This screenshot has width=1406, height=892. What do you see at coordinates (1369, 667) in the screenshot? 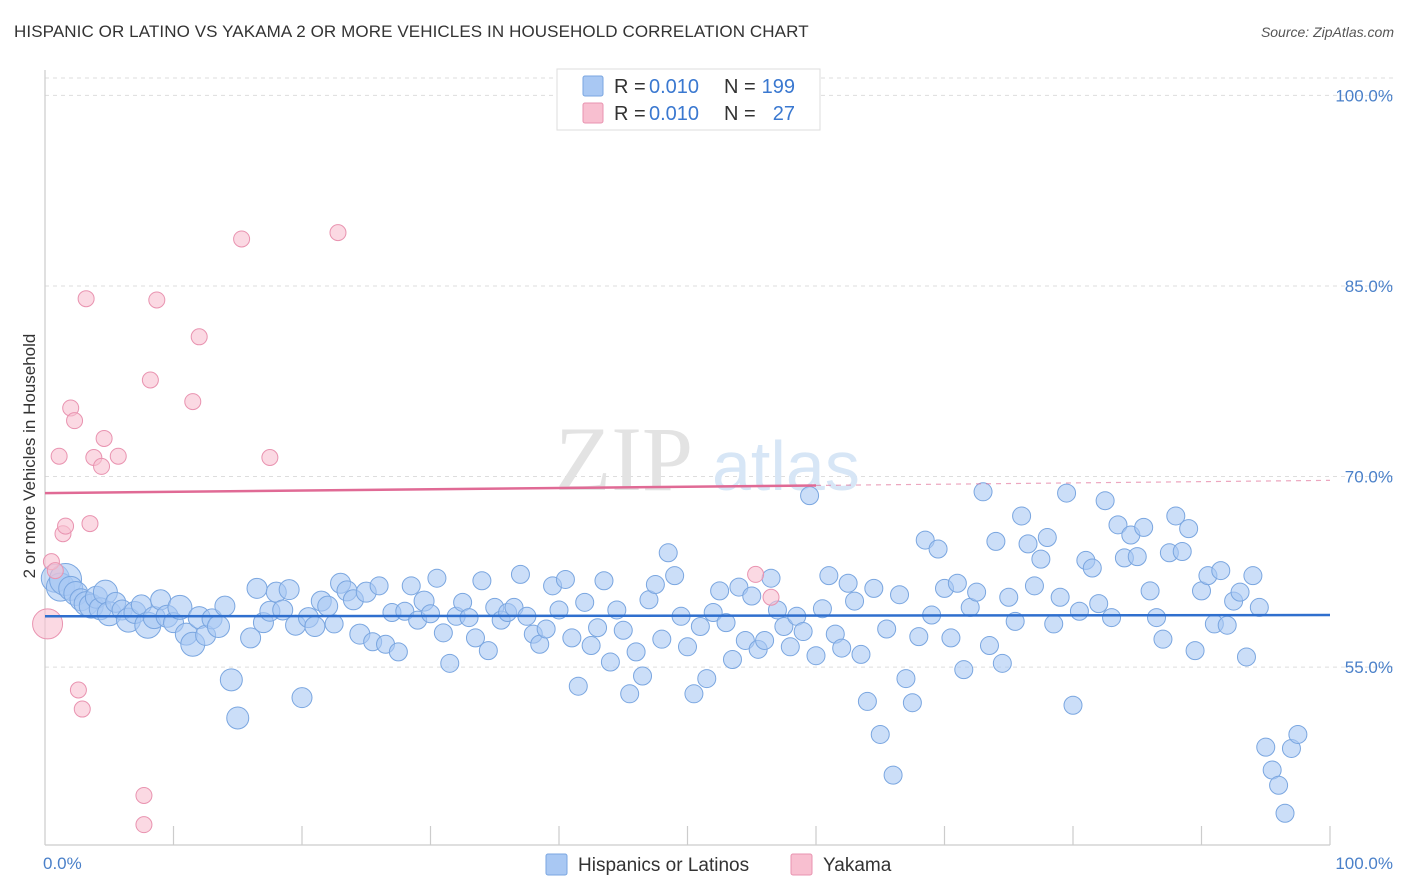
I see `y-tick-label-0: 55.0%` at bounding box center [1369, 667].